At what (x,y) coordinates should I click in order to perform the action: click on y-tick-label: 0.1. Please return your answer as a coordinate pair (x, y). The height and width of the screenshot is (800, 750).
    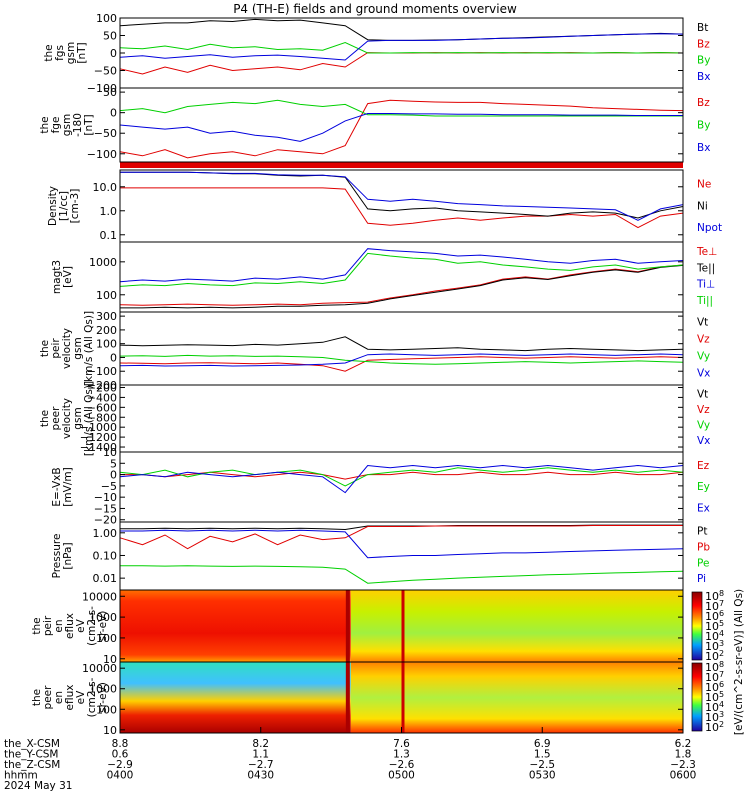
    Looking at the image, I should click on (109, 235).